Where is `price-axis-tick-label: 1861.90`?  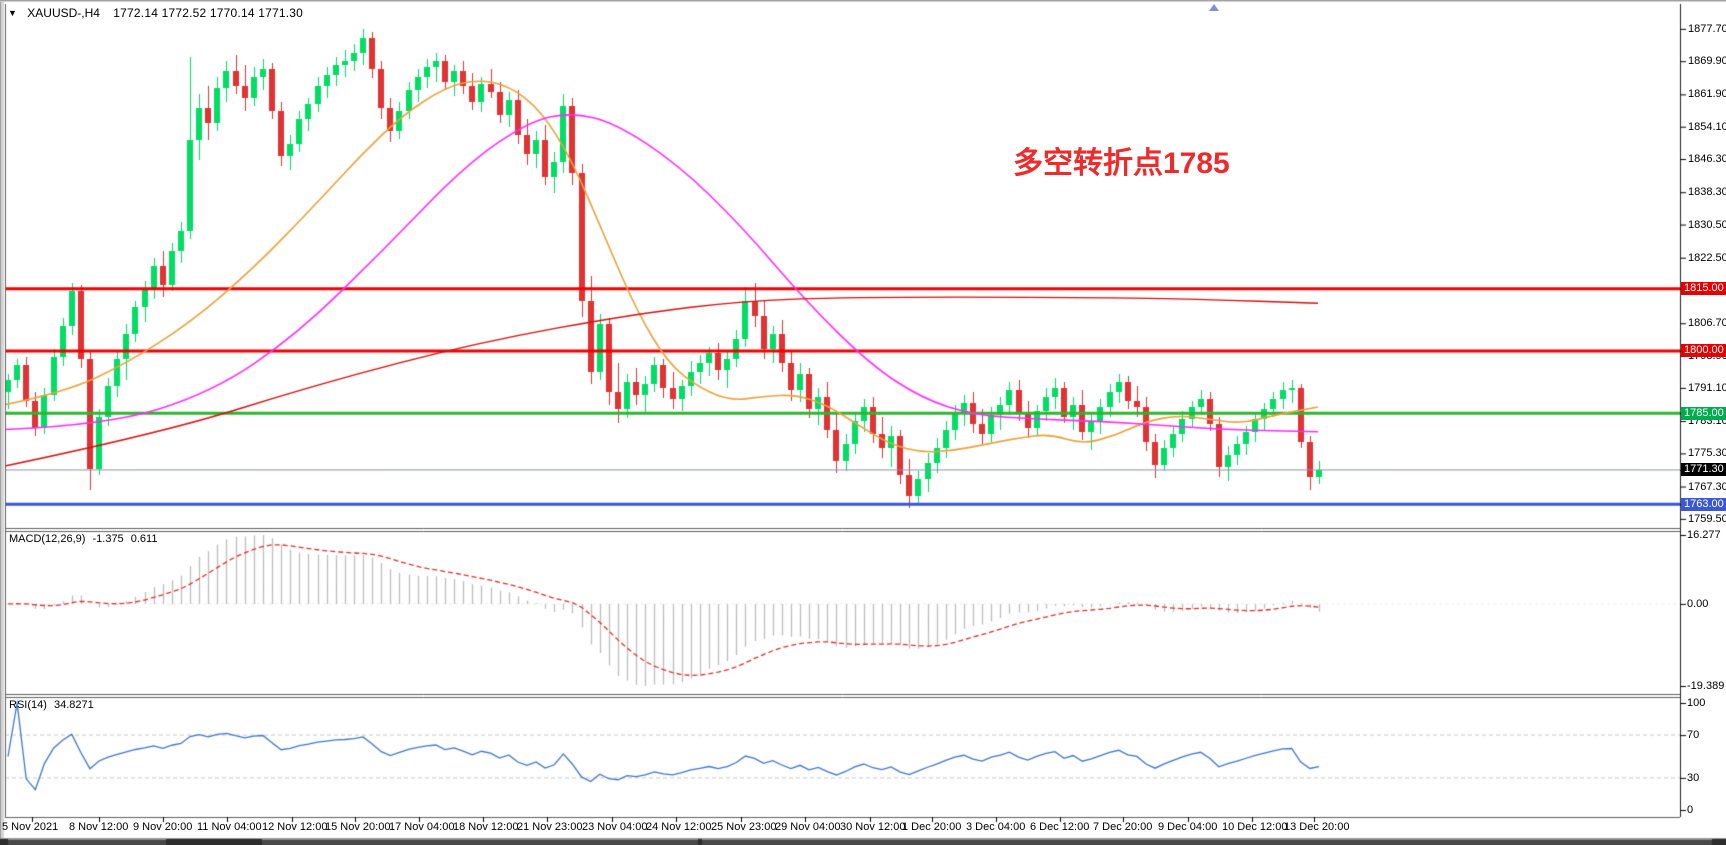 price-axis-tick-label: 1861.90 is located at coordinates (1707, 94).